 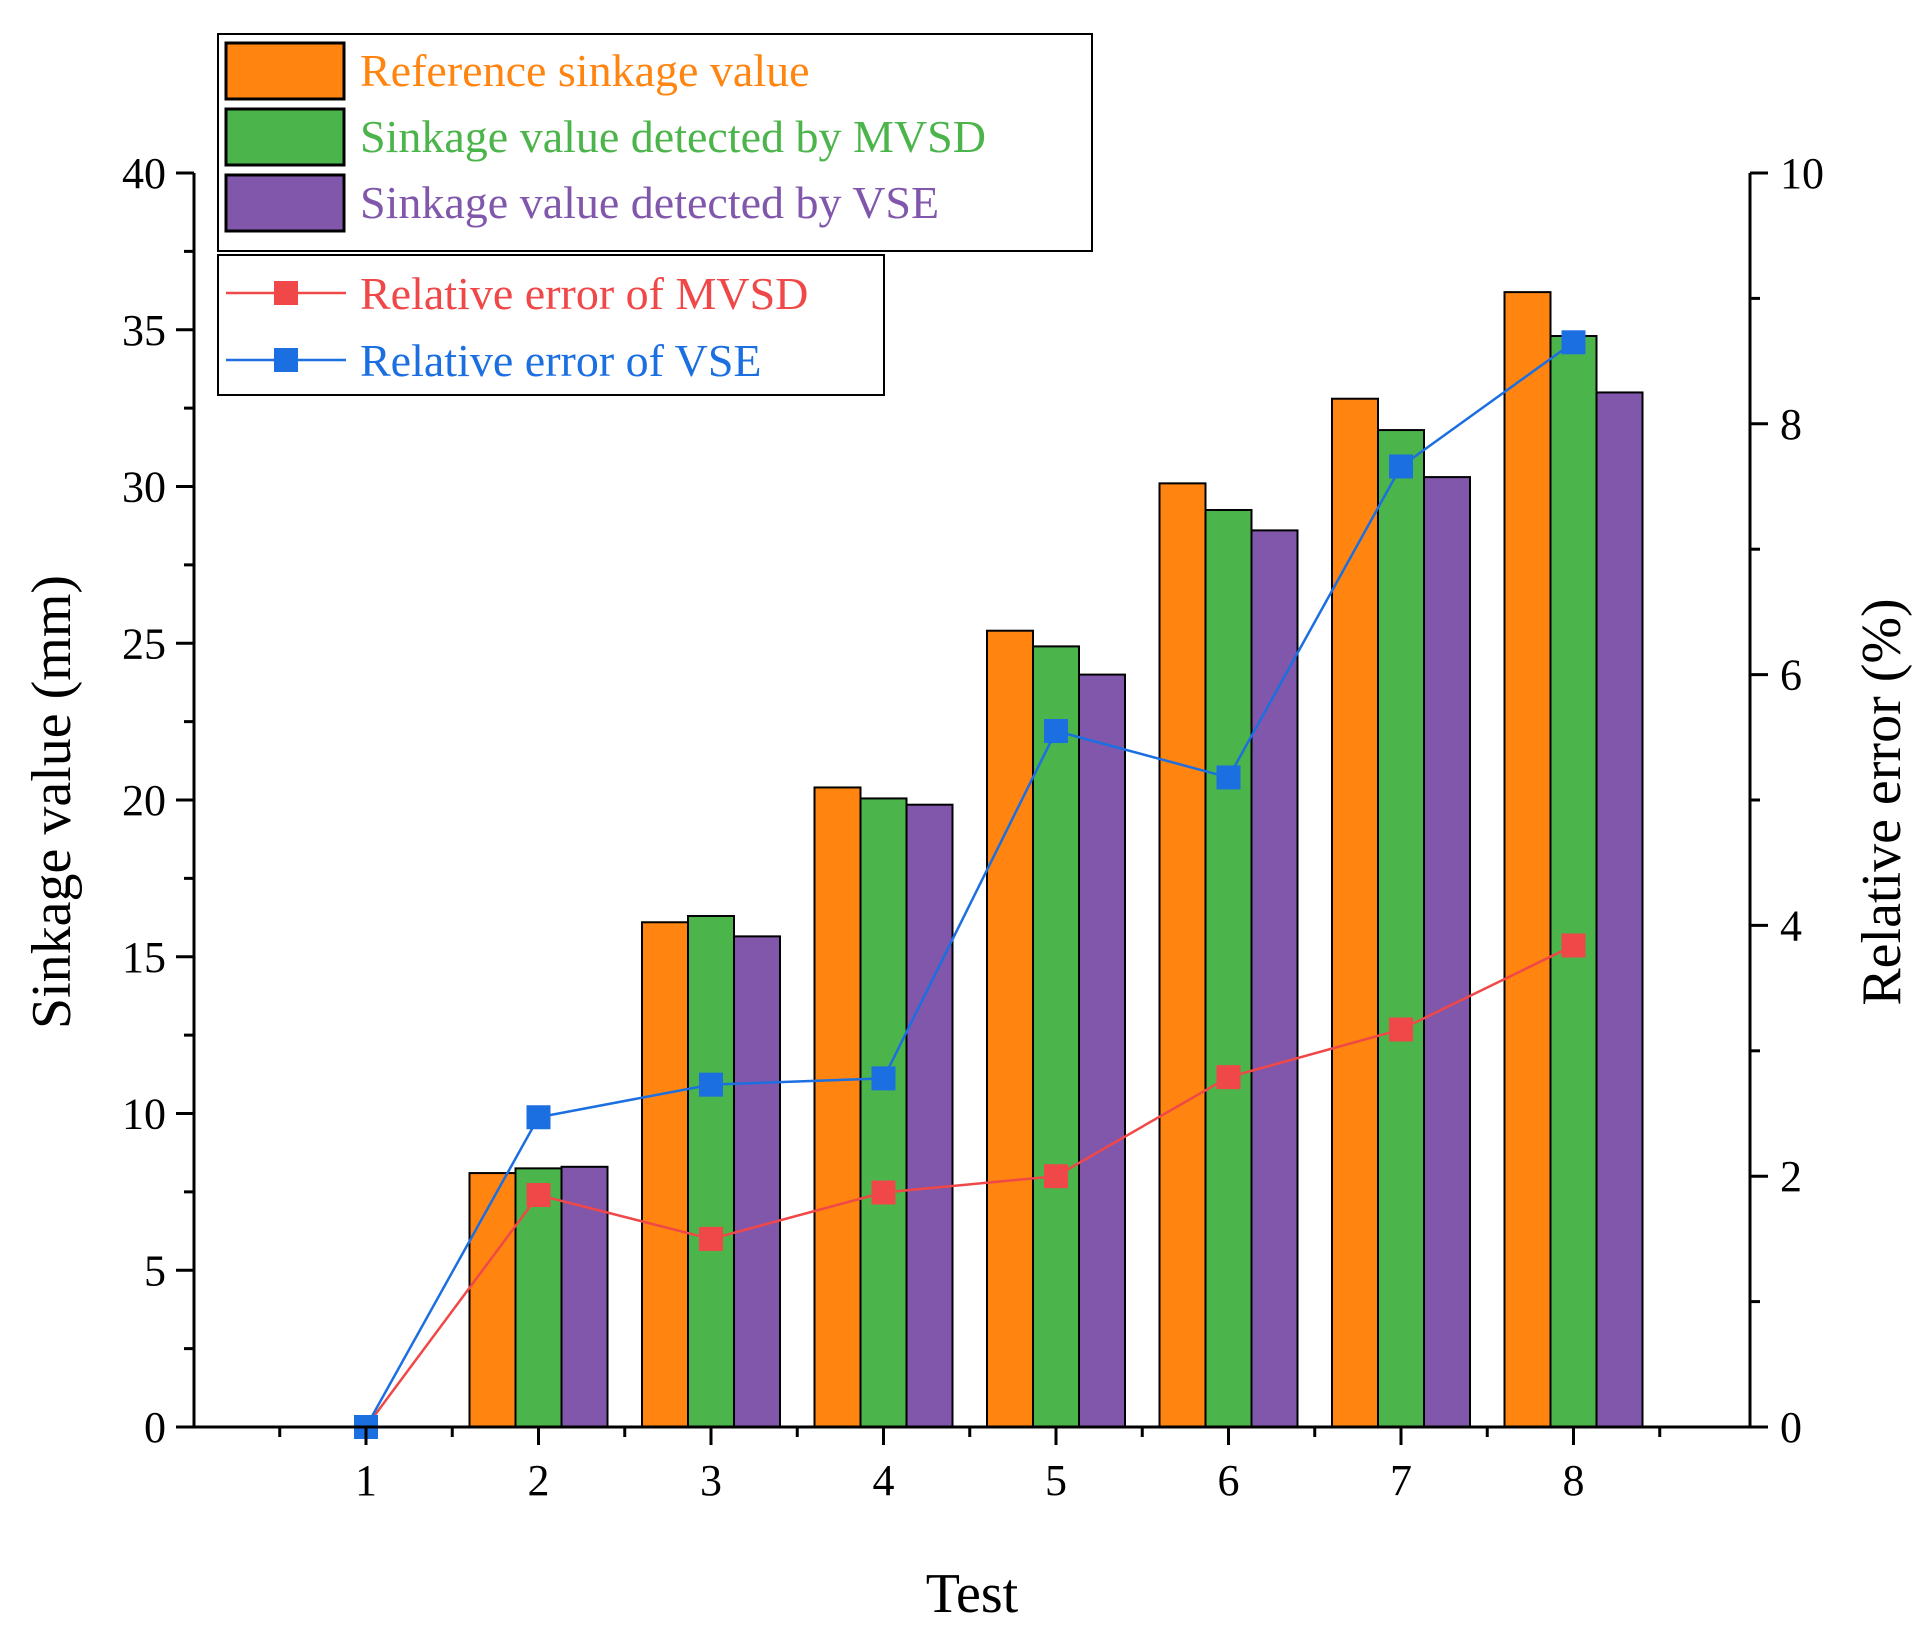 I want to click on y-tick-label-20: 20, so click(x=144, y=800).